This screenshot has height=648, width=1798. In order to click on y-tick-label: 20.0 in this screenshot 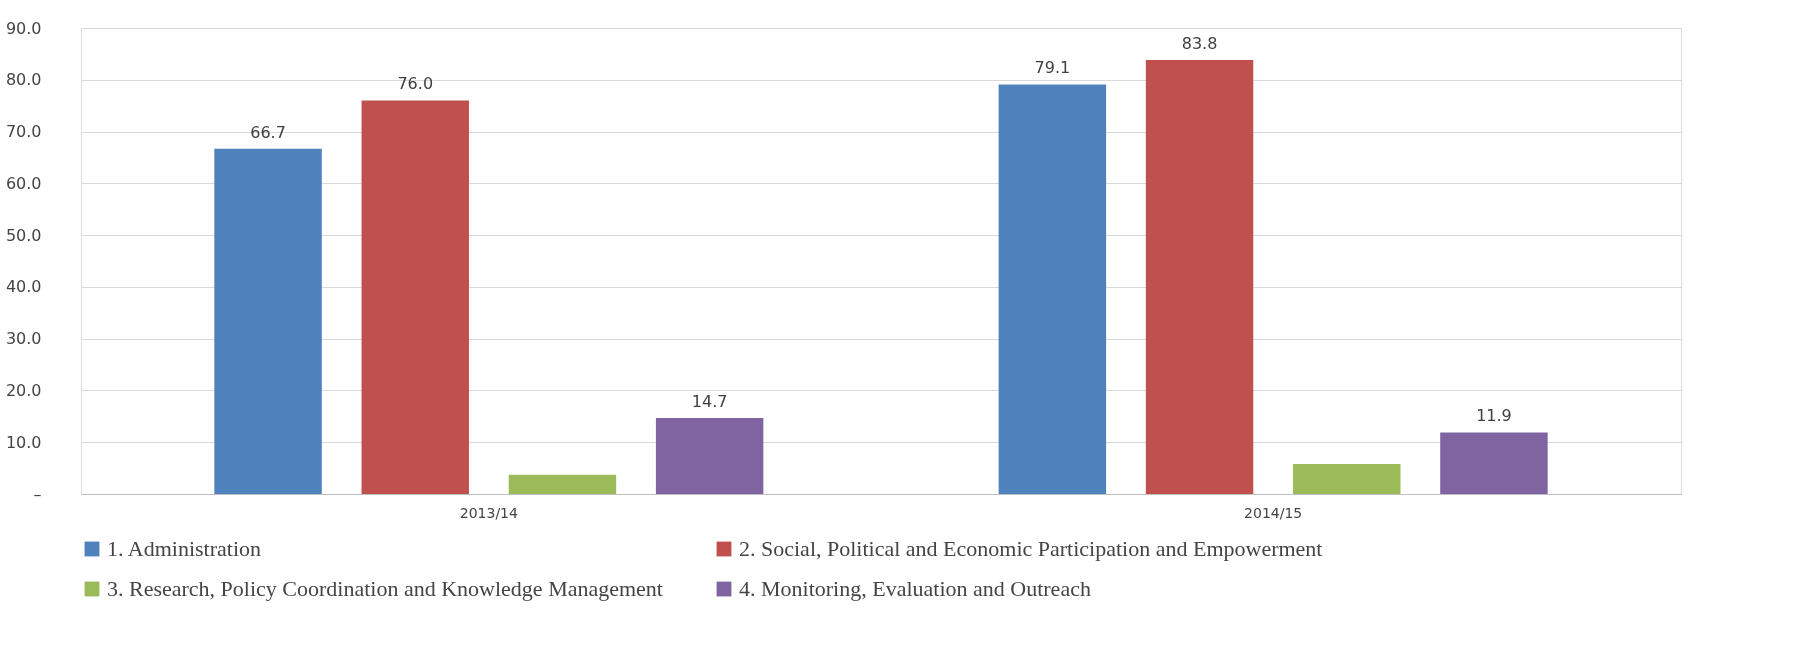, I will do `click(23, 390)`.